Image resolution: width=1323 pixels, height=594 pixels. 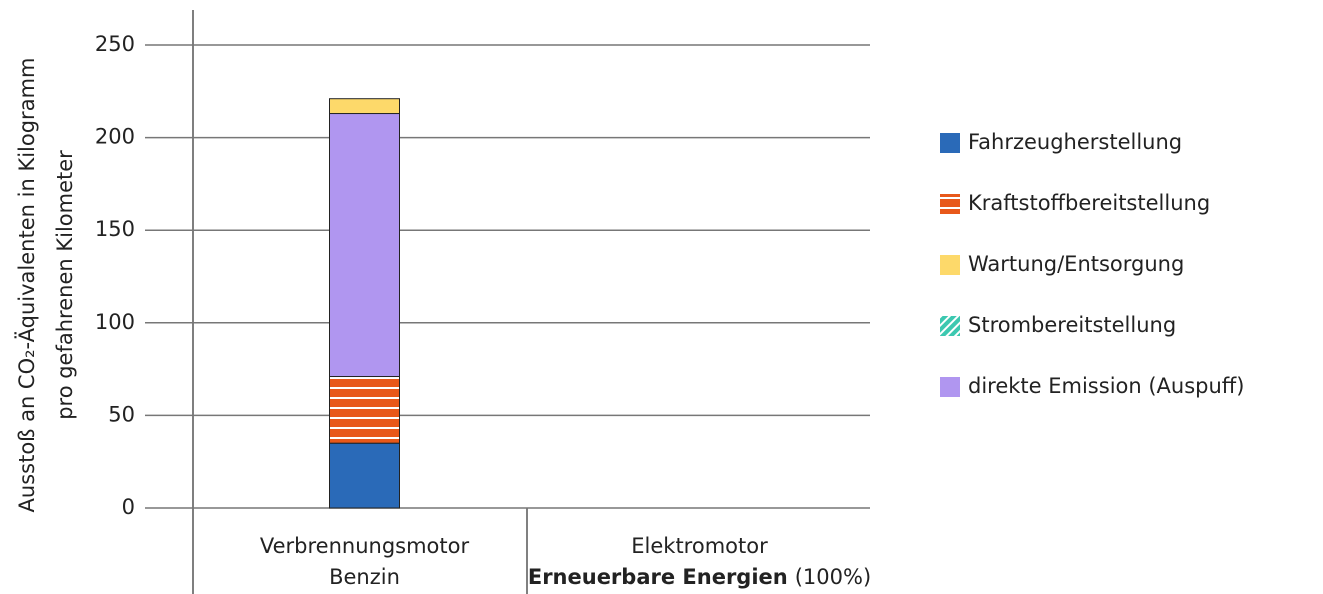 I want to click on y-tick-label: 250, so click(x=115, y=44).